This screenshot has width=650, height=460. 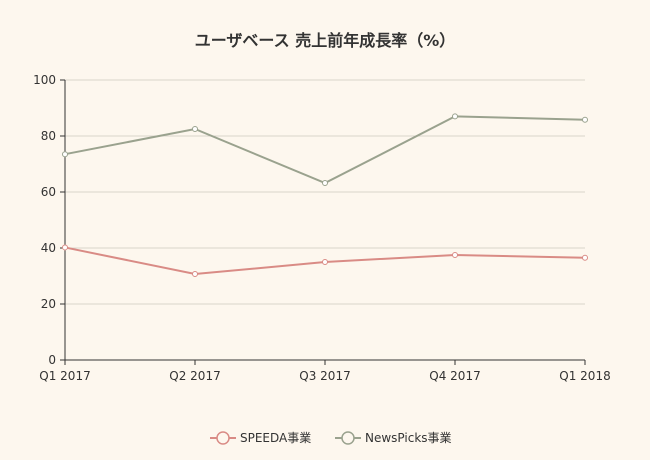 What do you see at coordinates (325, 40) in the screenshot?
I see `chart-title: ユーザベース 売上前年成長率（%）` at bounding box center [325, 40].